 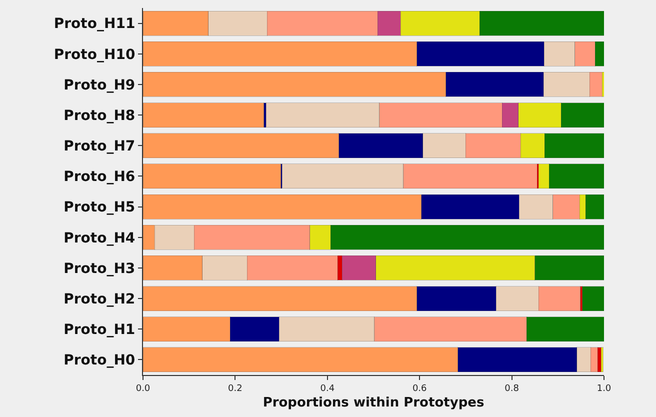 I want to click on x-axis-title: Proportions within Prototypes, so click(x=373, y=402).